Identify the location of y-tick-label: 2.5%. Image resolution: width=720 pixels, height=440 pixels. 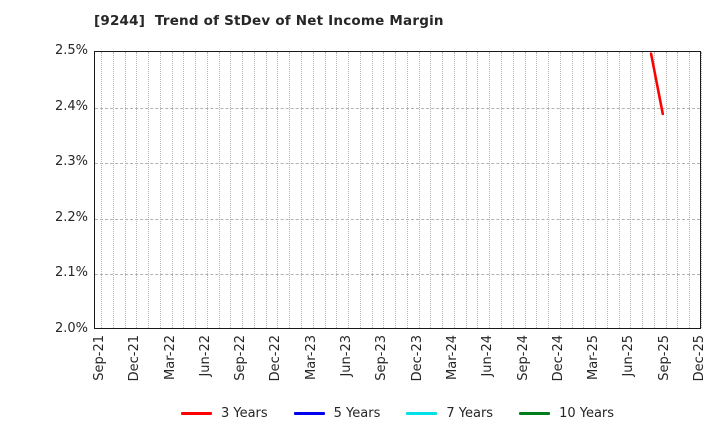
(71, 50).